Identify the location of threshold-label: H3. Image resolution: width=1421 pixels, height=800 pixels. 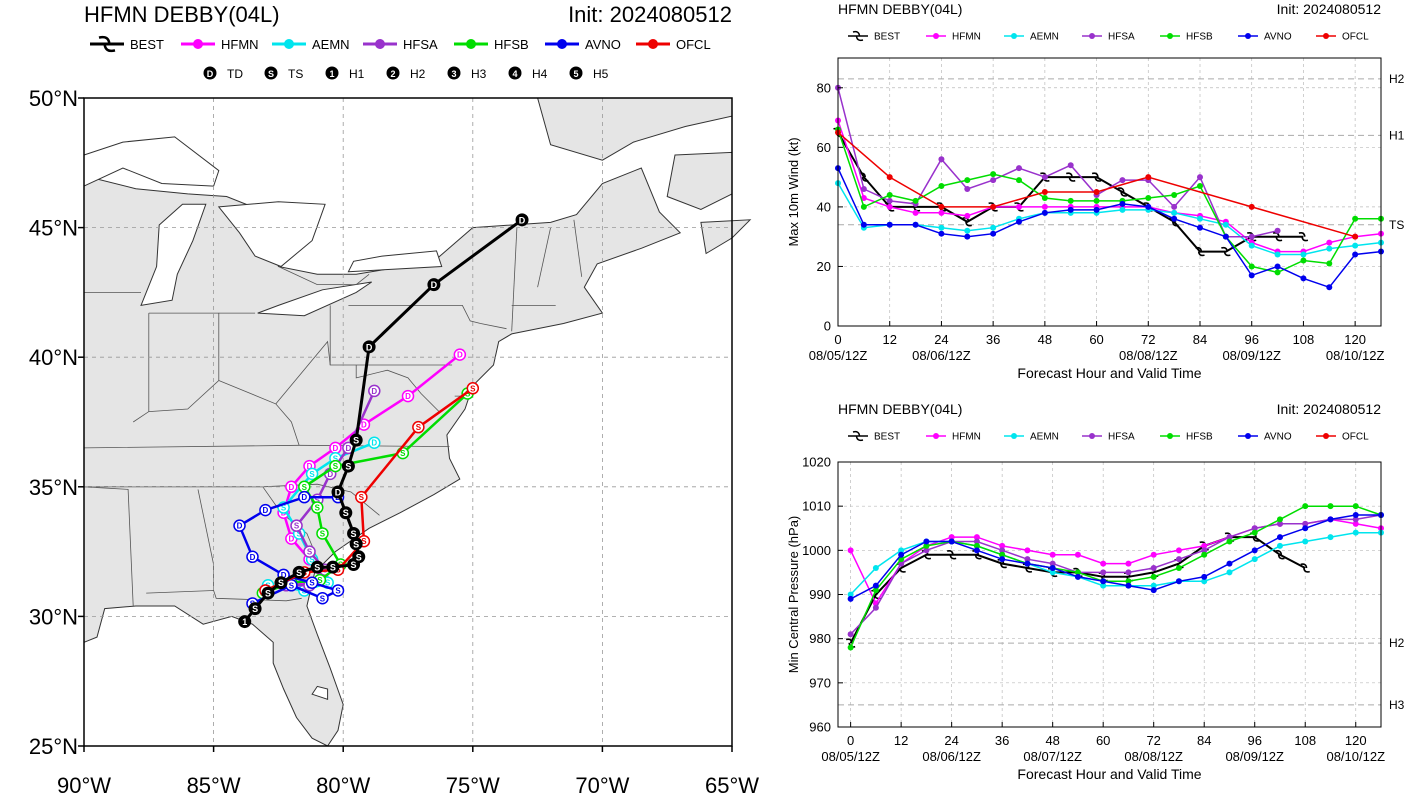
(1397, 705).